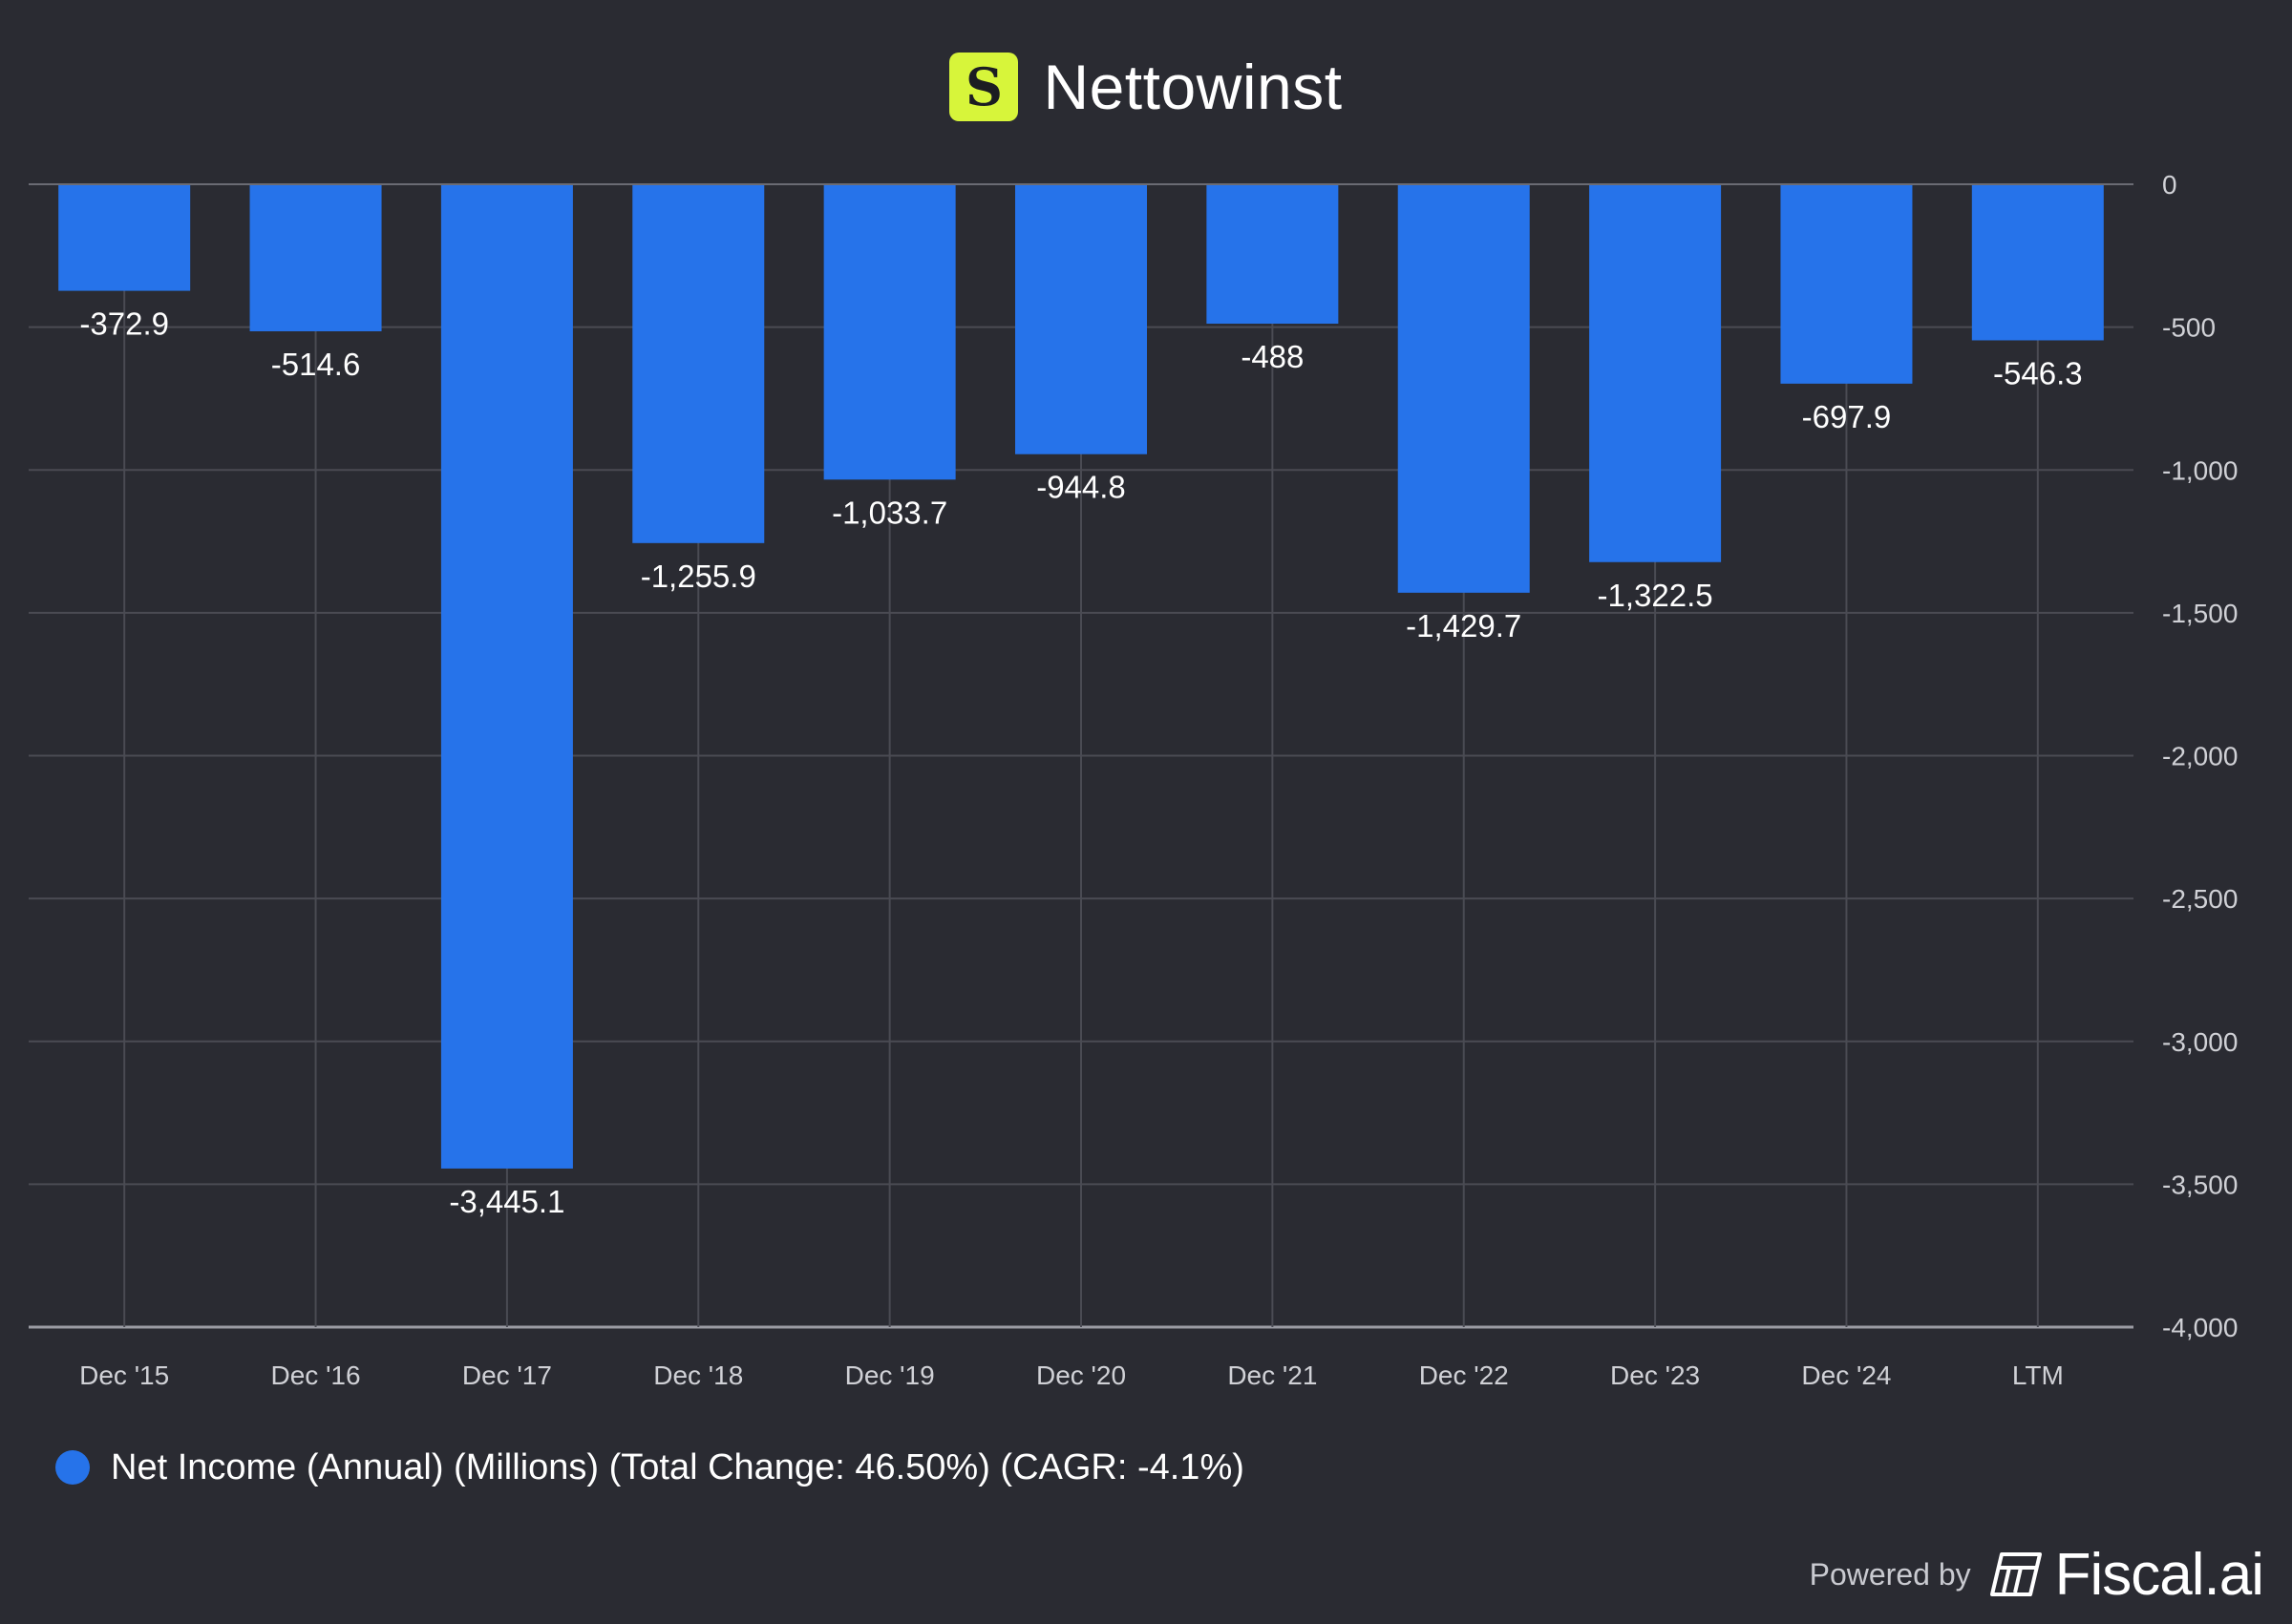 This screenshot has width=2292, height=1624. What do you see at coordinates (698, 576) in the screenshot?
I see `bar-value-label: -1,255.9` at bounding box center [698, 576].